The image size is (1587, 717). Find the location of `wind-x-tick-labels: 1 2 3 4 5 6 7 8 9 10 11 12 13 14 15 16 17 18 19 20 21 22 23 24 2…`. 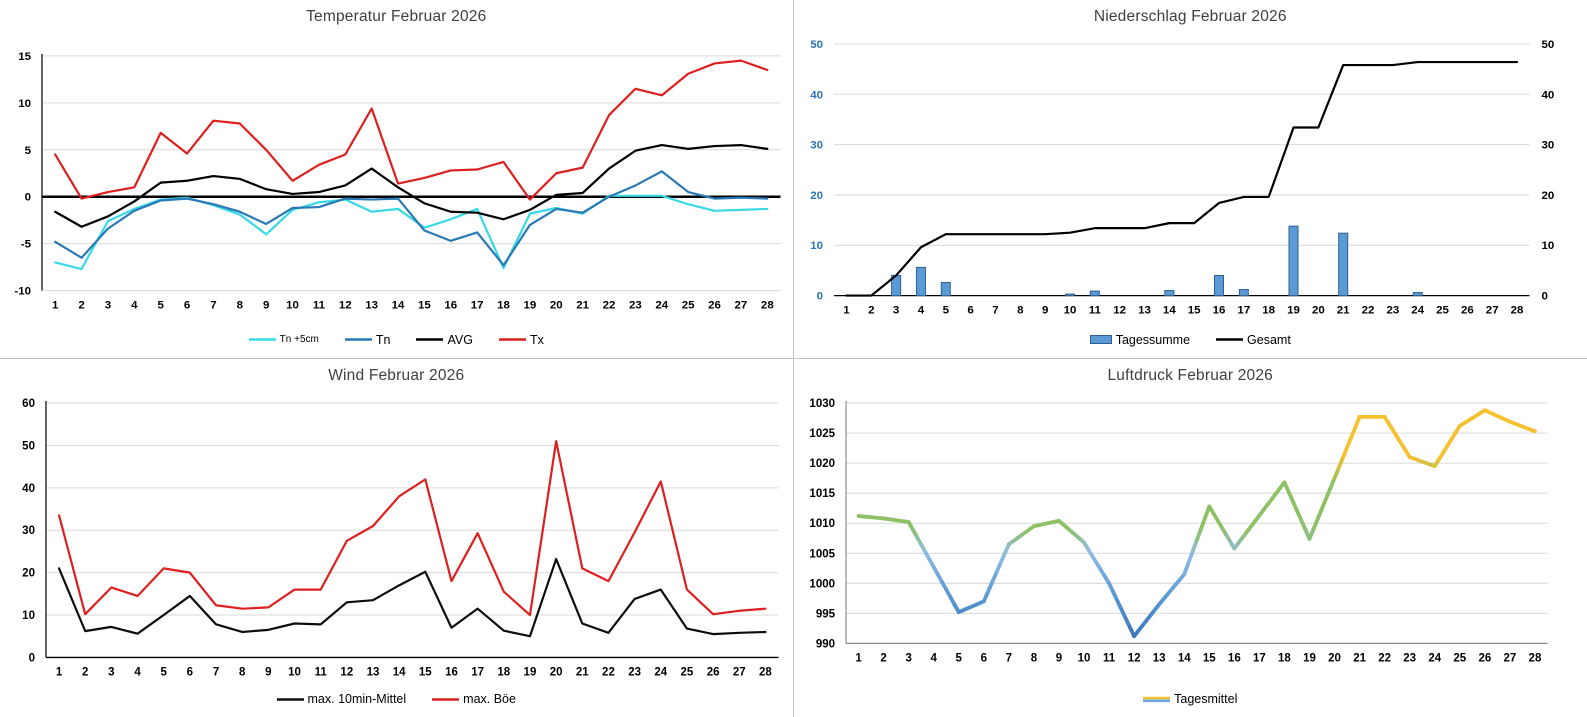

wind-x-tick-labels: 1 2 3 4 5 6 7 8 9 10 11 12 13 14 15 16 17 18 19 20 21 22 23 24 2… is located at coordinates (414, 672).